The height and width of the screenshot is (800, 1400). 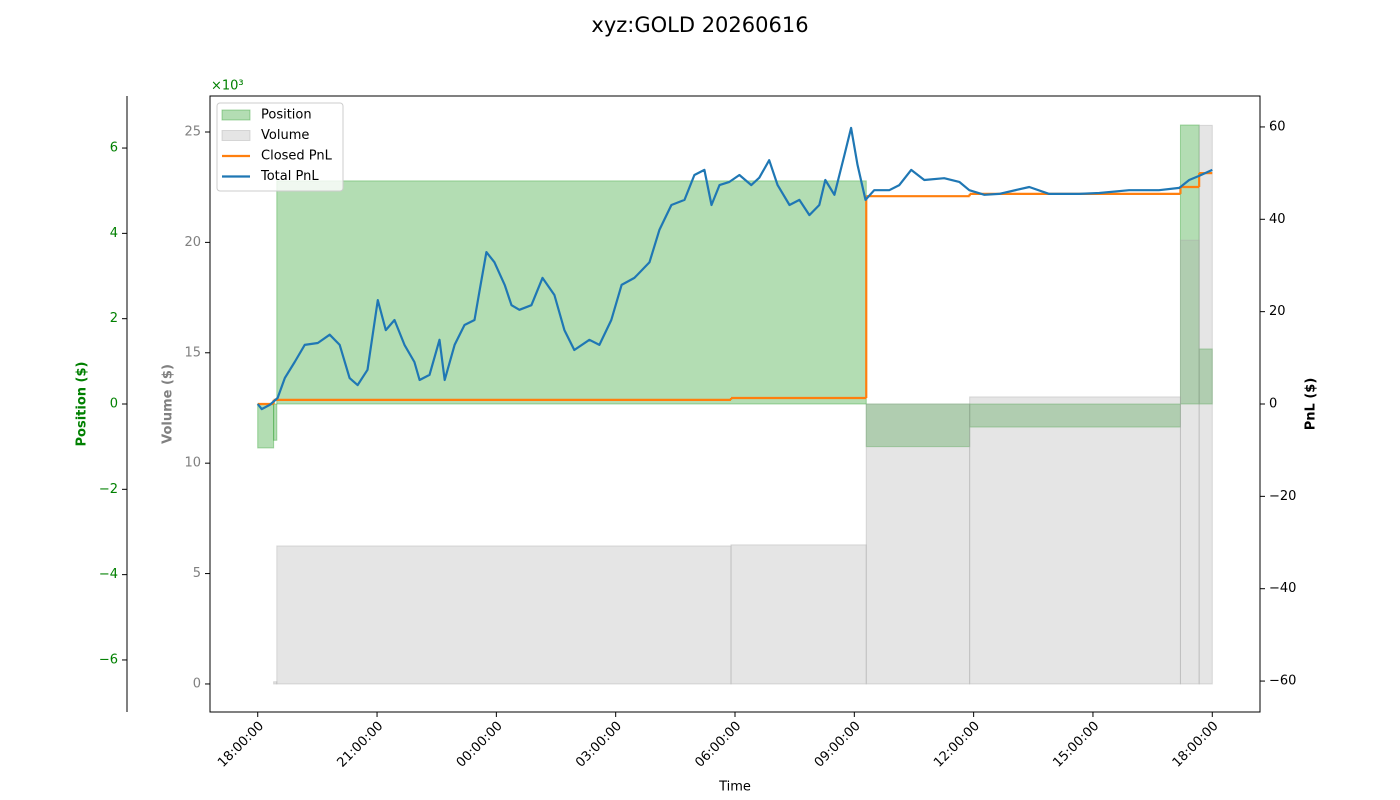 What do you see at coordinates (1311, 404) in the screenshot?
I see `y2-axis-label: PnL ($)` at bounding box center [1311, 404].